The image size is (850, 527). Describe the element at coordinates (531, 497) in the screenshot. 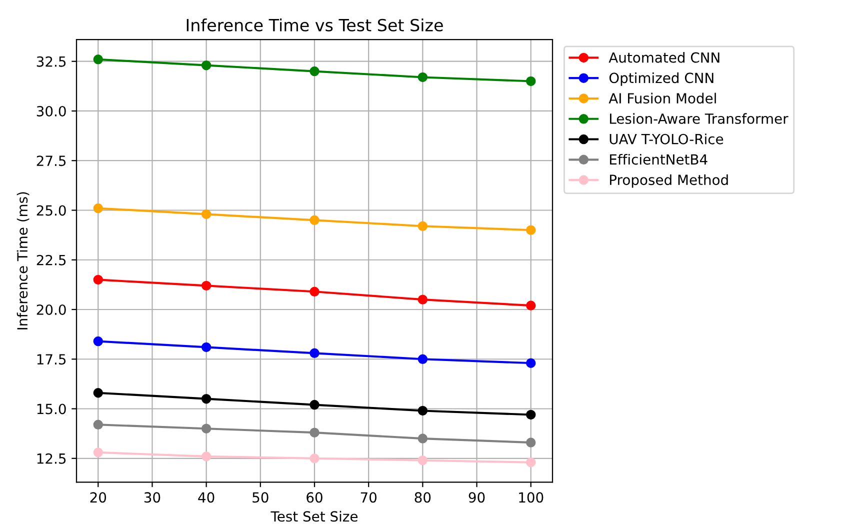

I see `x-tick-label: 100` at that location.